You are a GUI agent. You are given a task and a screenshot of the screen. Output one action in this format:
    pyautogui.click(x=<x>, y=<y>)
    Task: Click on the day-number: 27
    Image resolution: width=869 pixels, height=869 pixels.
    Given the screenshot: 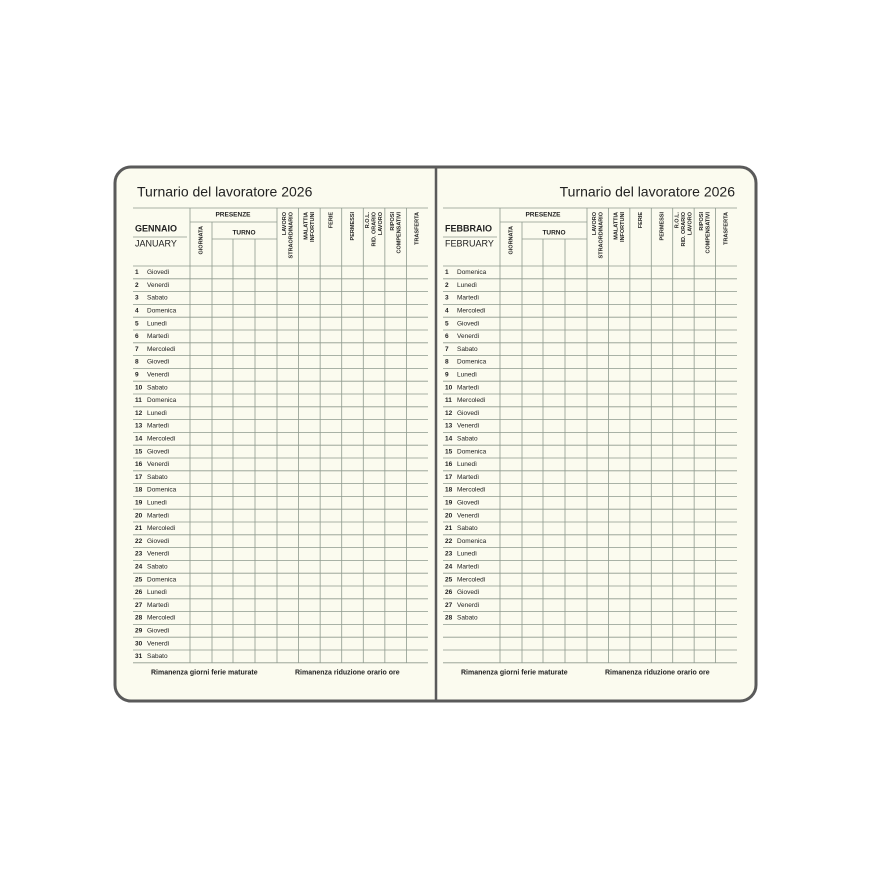 What is the action you would take?
    pyautogui.click(x=449, y=605)
    